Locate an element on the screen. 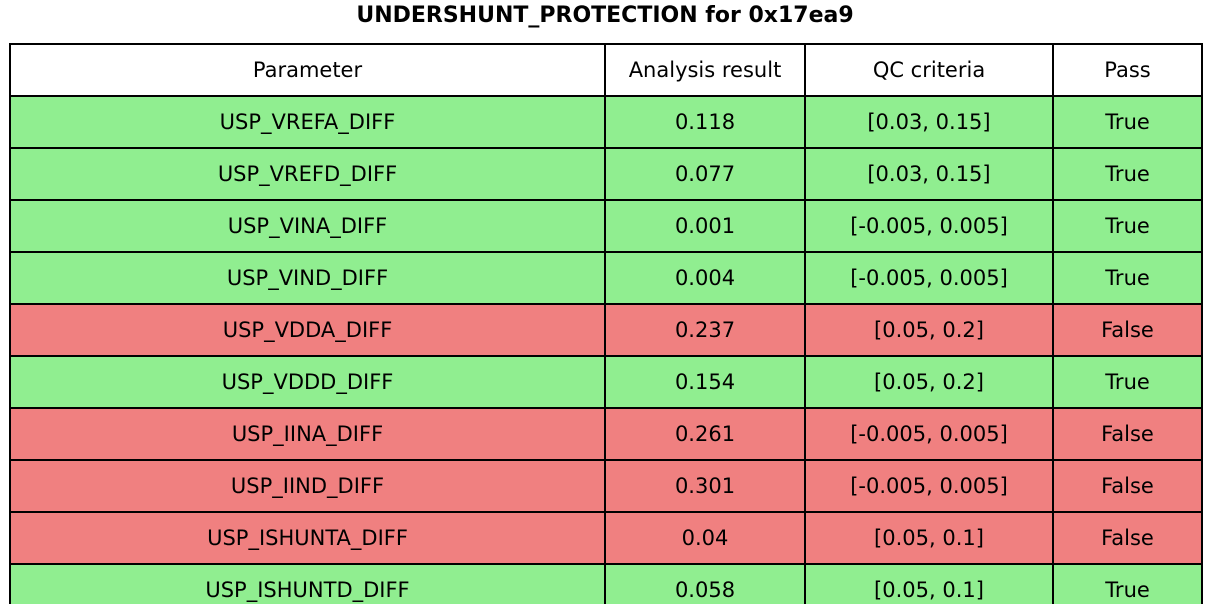 This screenshot has width=1210, height=604. table-row: USP_VREFA_DIFF 0.118 [0.03, 0.15] True is located at coordinates (606, 122).